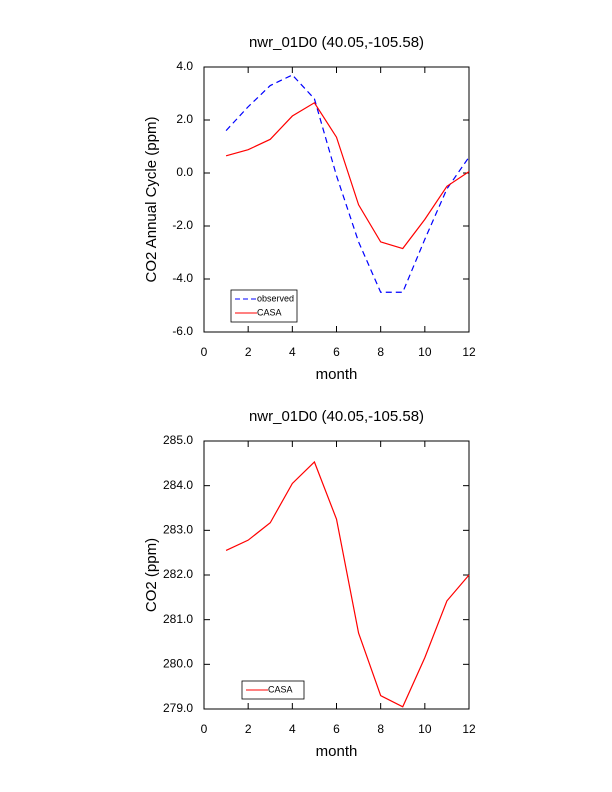  I want to click on y-tick-label: -2.0, so click(182, 225).